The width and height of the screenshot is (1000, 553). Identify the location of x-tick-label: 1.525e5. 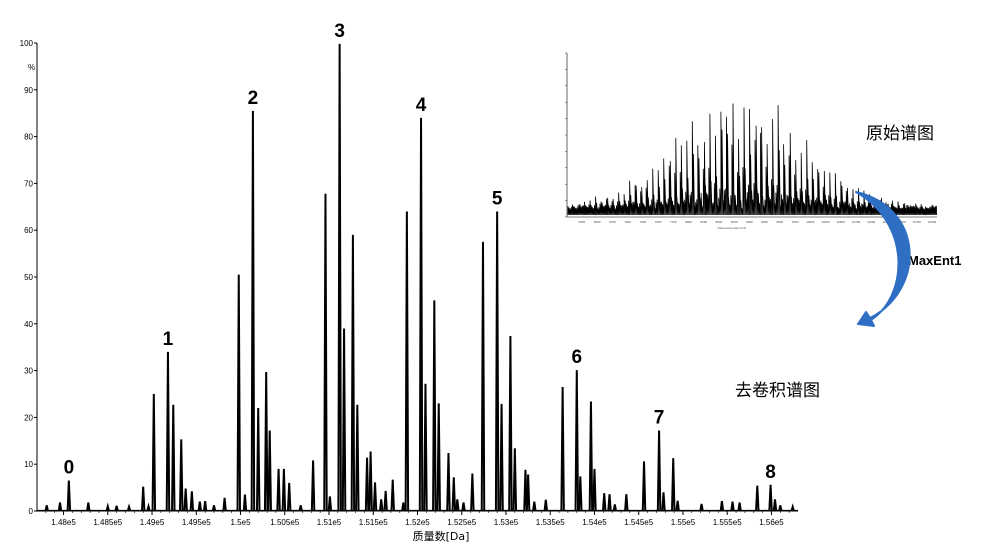
(461, 522).